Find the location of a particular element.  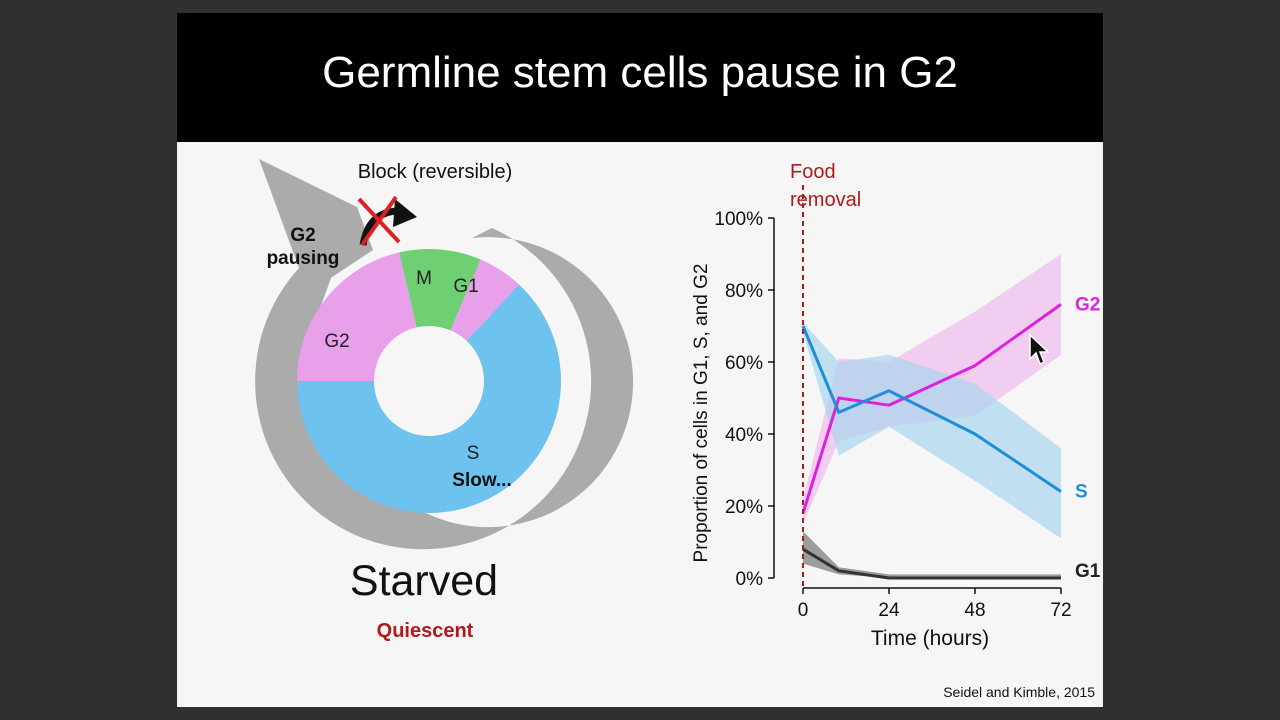

mouse-cursor-icon is located at coordinates (1039, 349).